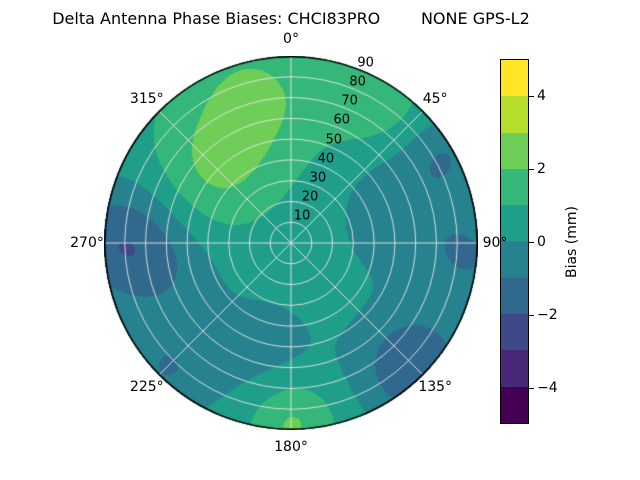 This screenshot has width=640, height=480. What do you see at coordinates (357, 82) in the screenshot?
I see `radial-label-80: 80` at bounding box center [357, 82].